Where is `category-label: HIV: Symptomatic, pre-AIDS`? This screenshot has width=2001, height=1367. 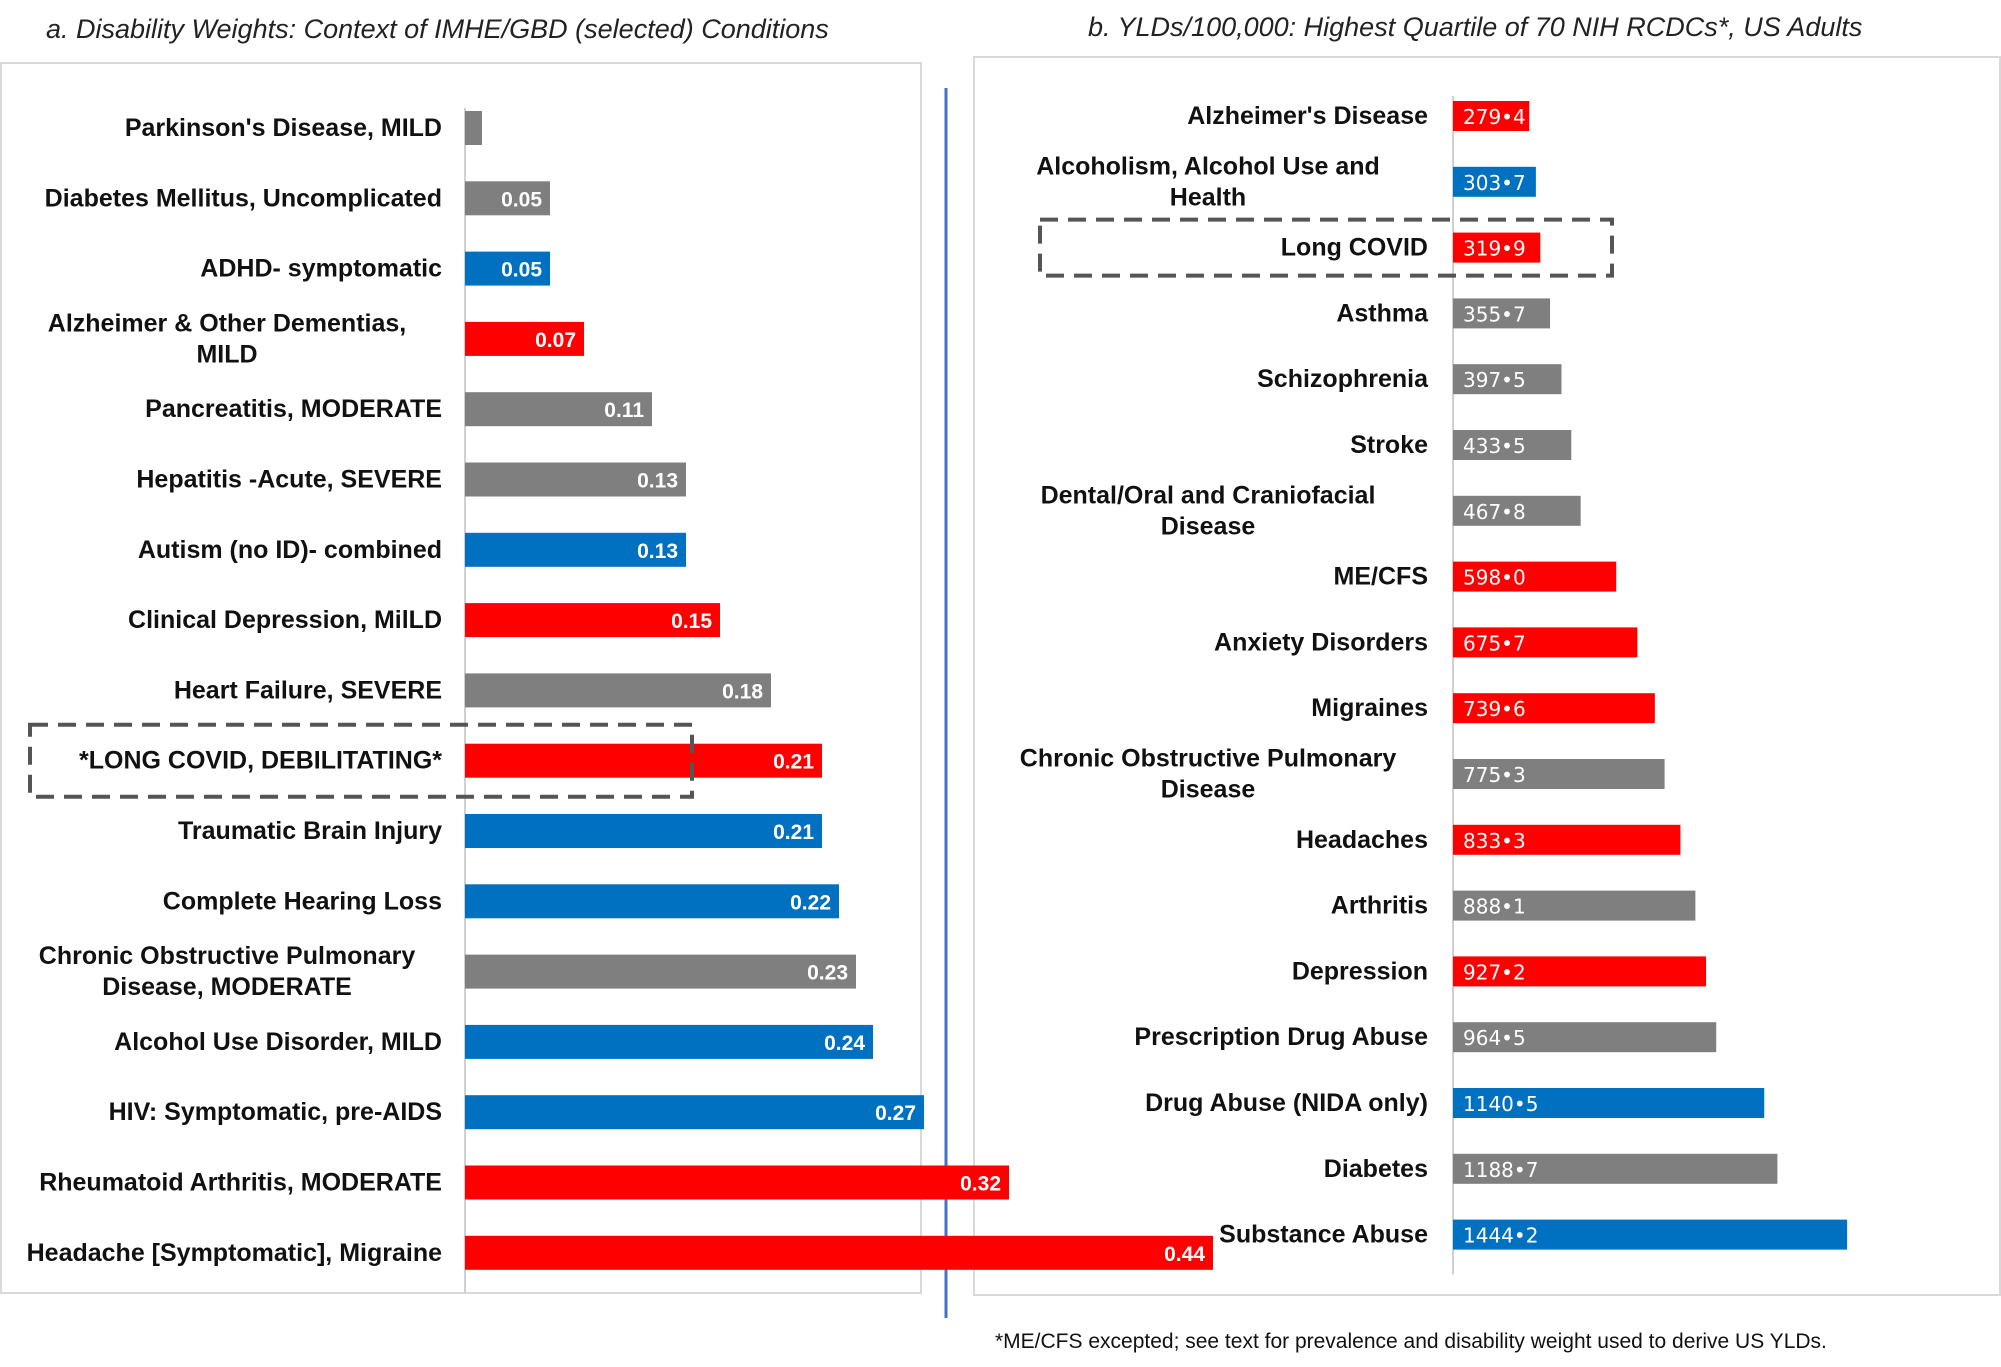
category-label: HIV: Symptomatic, pre-AIDS is located at coordinates (275, 1112).